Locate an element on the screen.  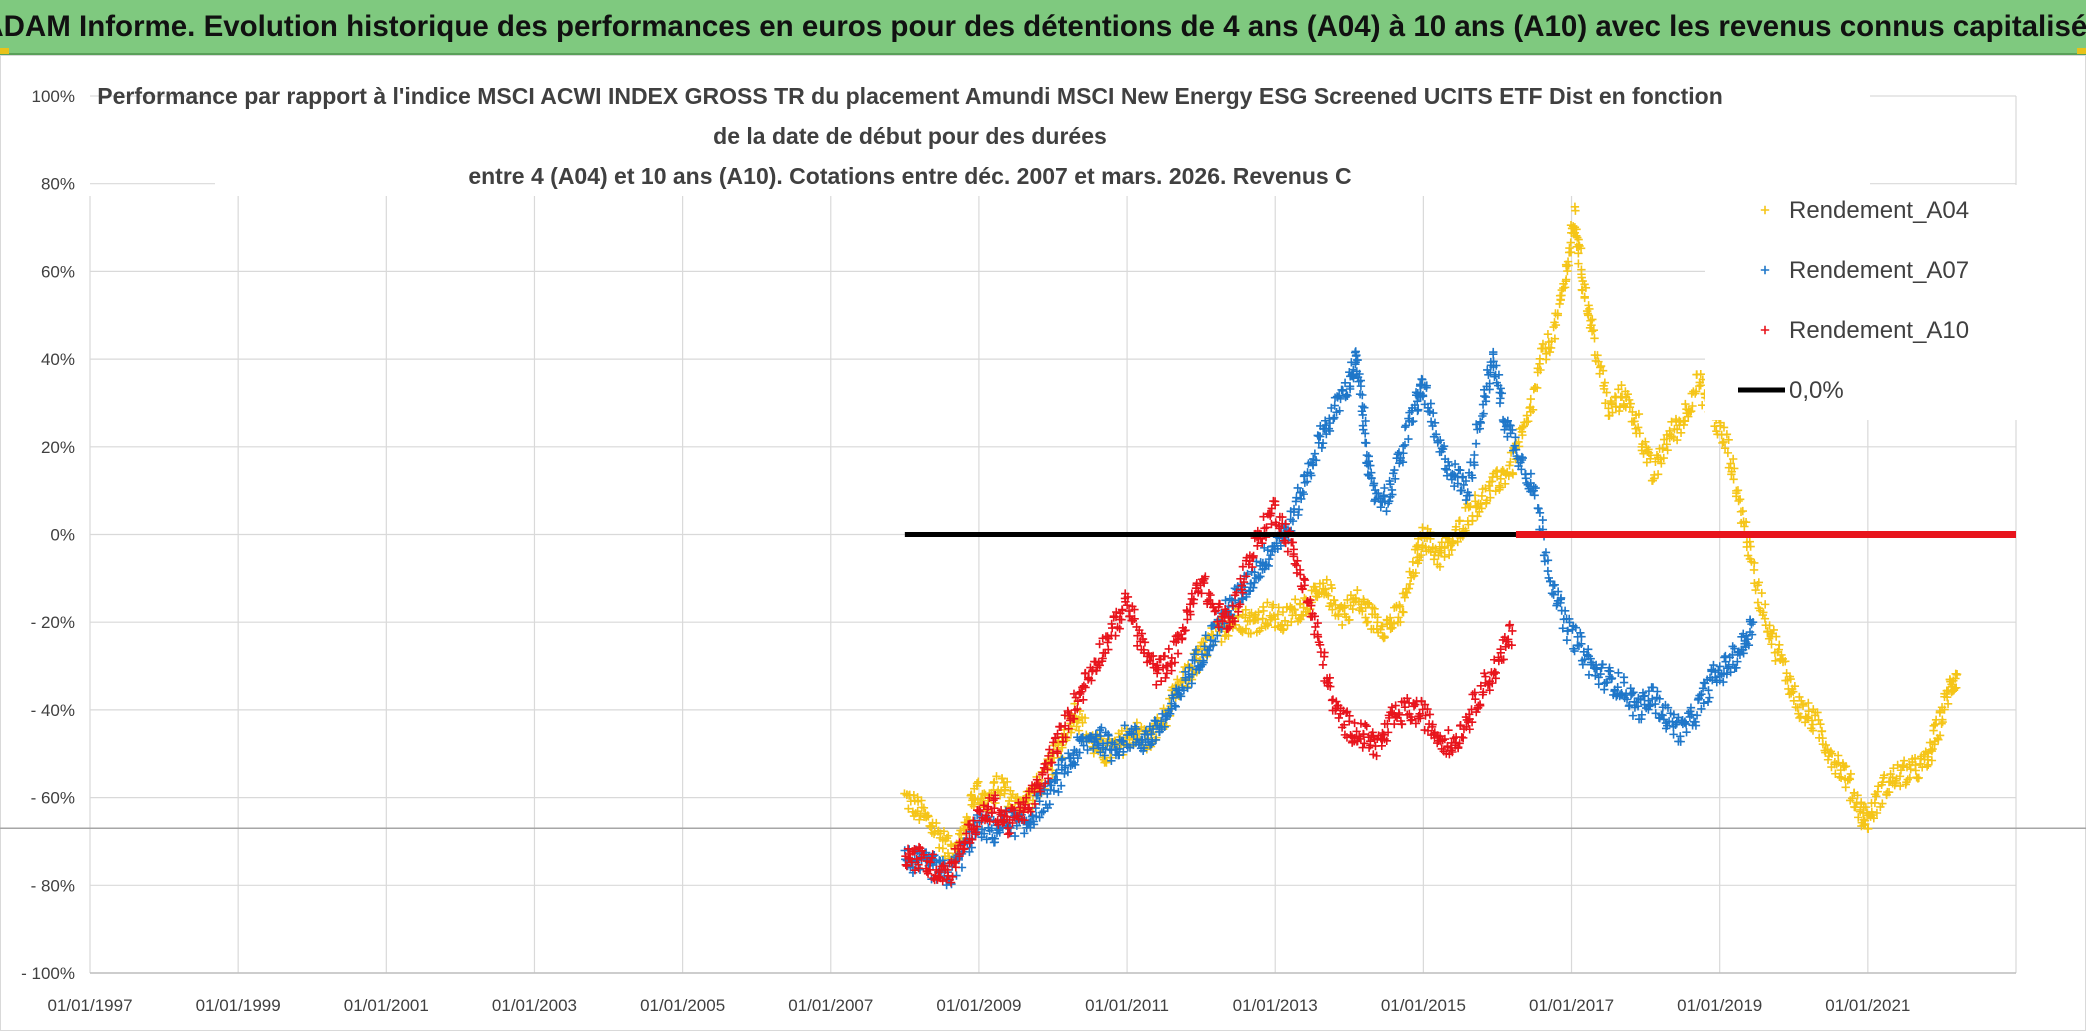
x-tick-label: 01/01/2015 is located at coordinates (1423, 1005).